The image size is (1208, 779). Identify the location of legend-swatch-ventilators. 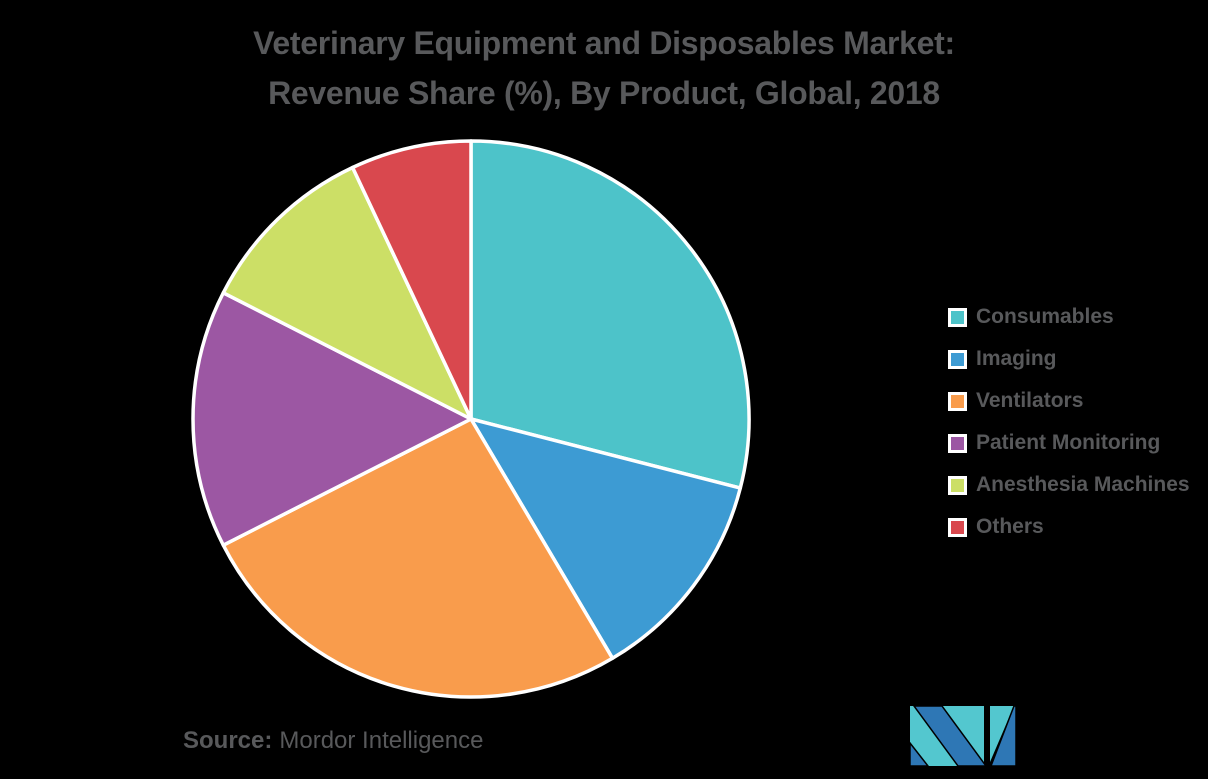
(957, 401).